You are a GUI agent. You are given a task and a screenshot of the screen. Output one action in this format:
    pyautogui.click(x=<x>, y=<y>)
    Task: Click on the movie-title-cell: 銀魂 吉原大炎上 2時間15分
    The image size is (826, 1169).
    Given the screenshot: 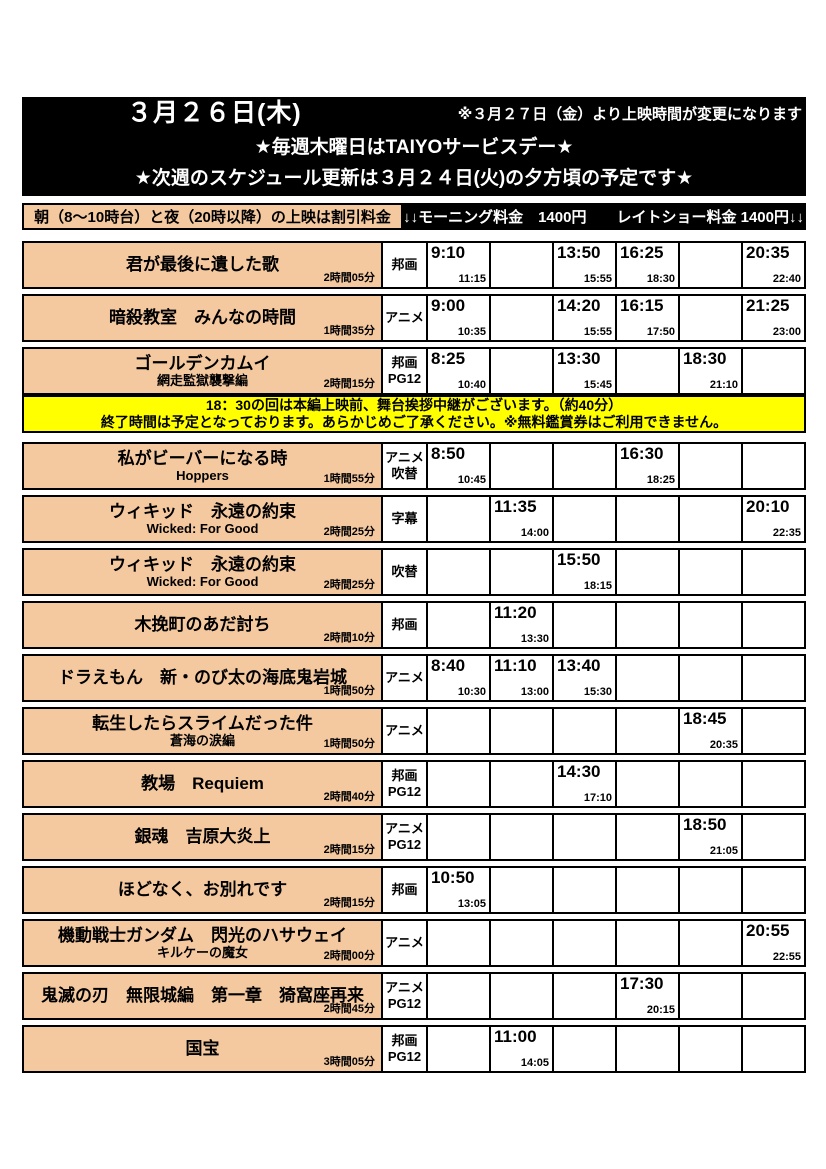 What is the action you would take?
    pyautogui.click(x=202, y=837)
    